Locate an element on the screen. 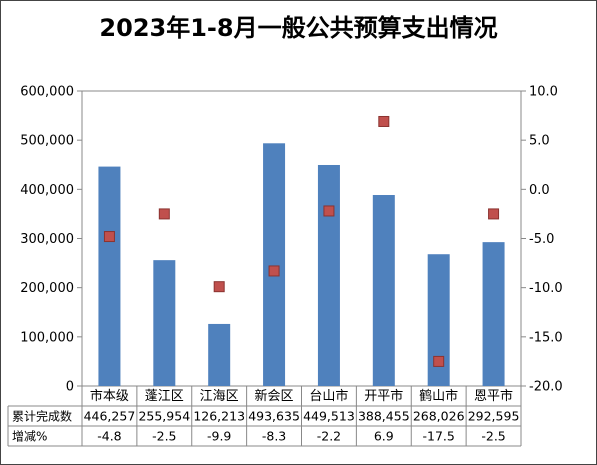 The width and height of the screenshot is (597, 465). table-row-header: 增减% is located at coordinates (29, 437).